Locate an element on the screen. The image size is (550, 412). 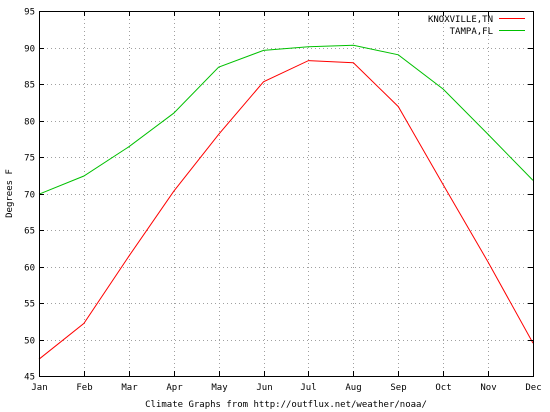
y-axis-label: Degrees F is located at coordinates (10, 193).